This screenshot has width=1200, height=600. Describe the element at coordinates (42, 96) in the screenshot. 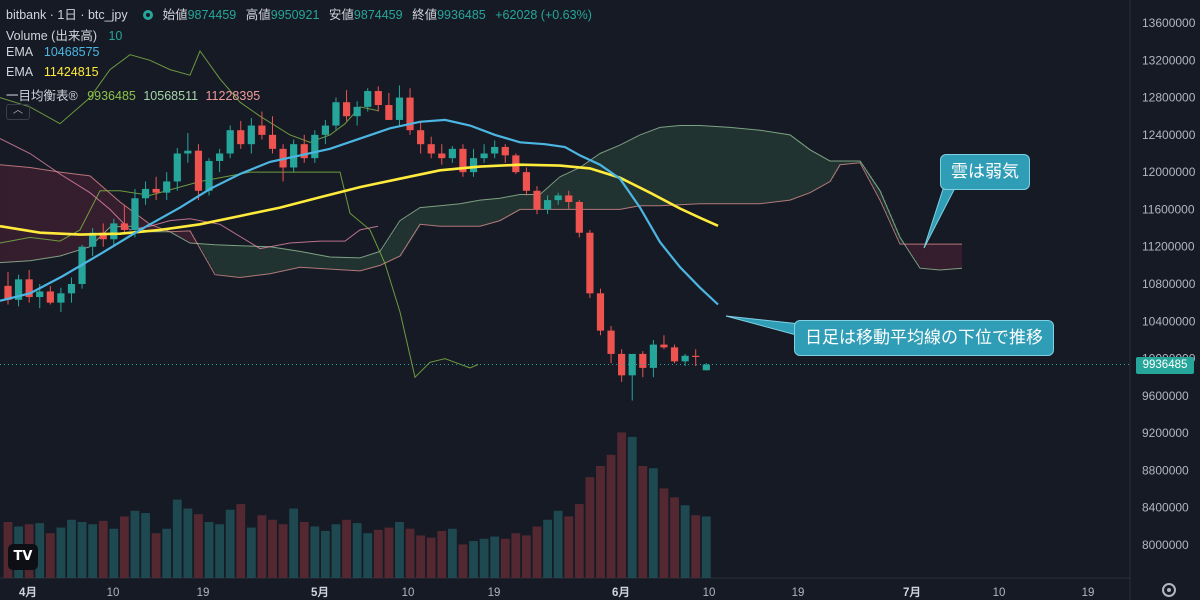

I see `legend-ichimoku-name: 一目均衡表®` at that location.